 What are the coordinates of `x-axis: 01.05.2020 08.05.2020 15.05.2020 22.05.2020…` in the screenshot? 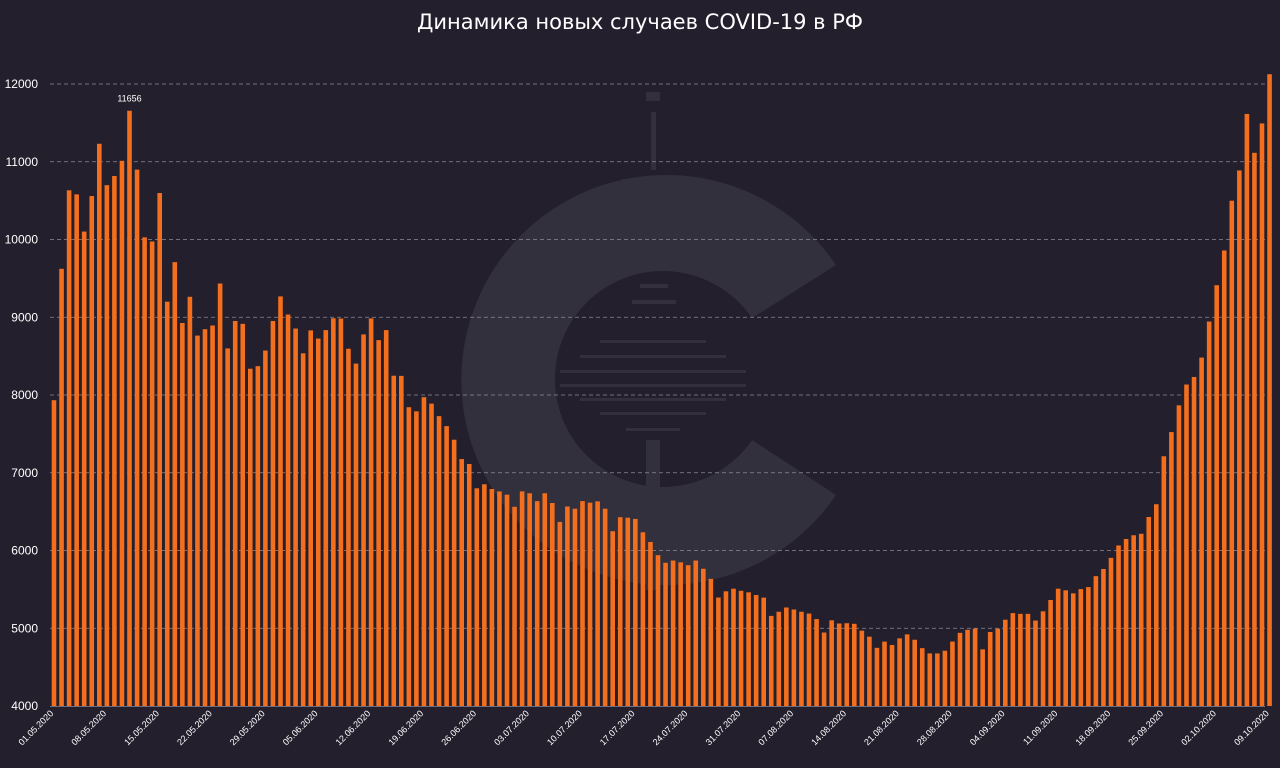 It's located at (643, 727).